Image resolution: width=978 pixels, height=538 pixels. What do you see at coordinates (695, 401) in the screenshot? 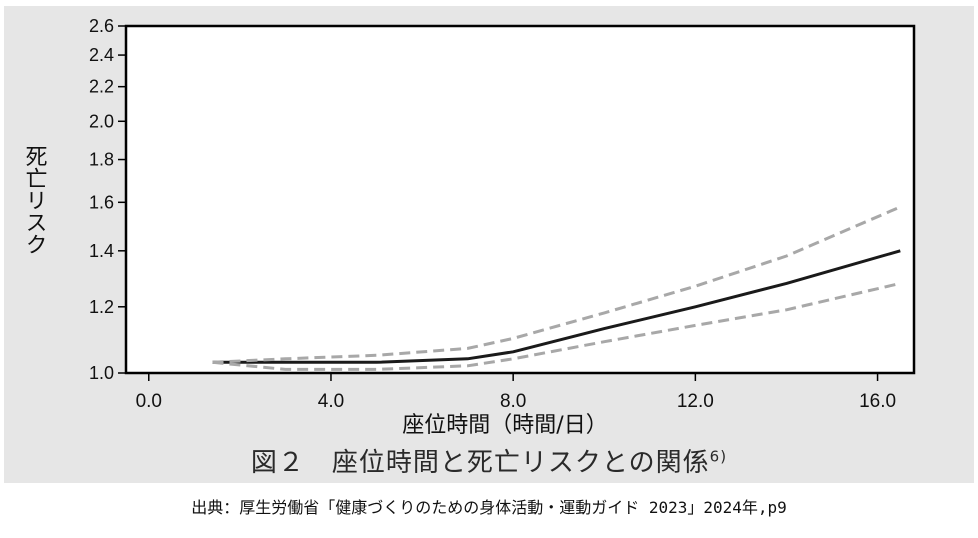
I see `x-tick-label: 12.0` at bounding box center [695, 401].